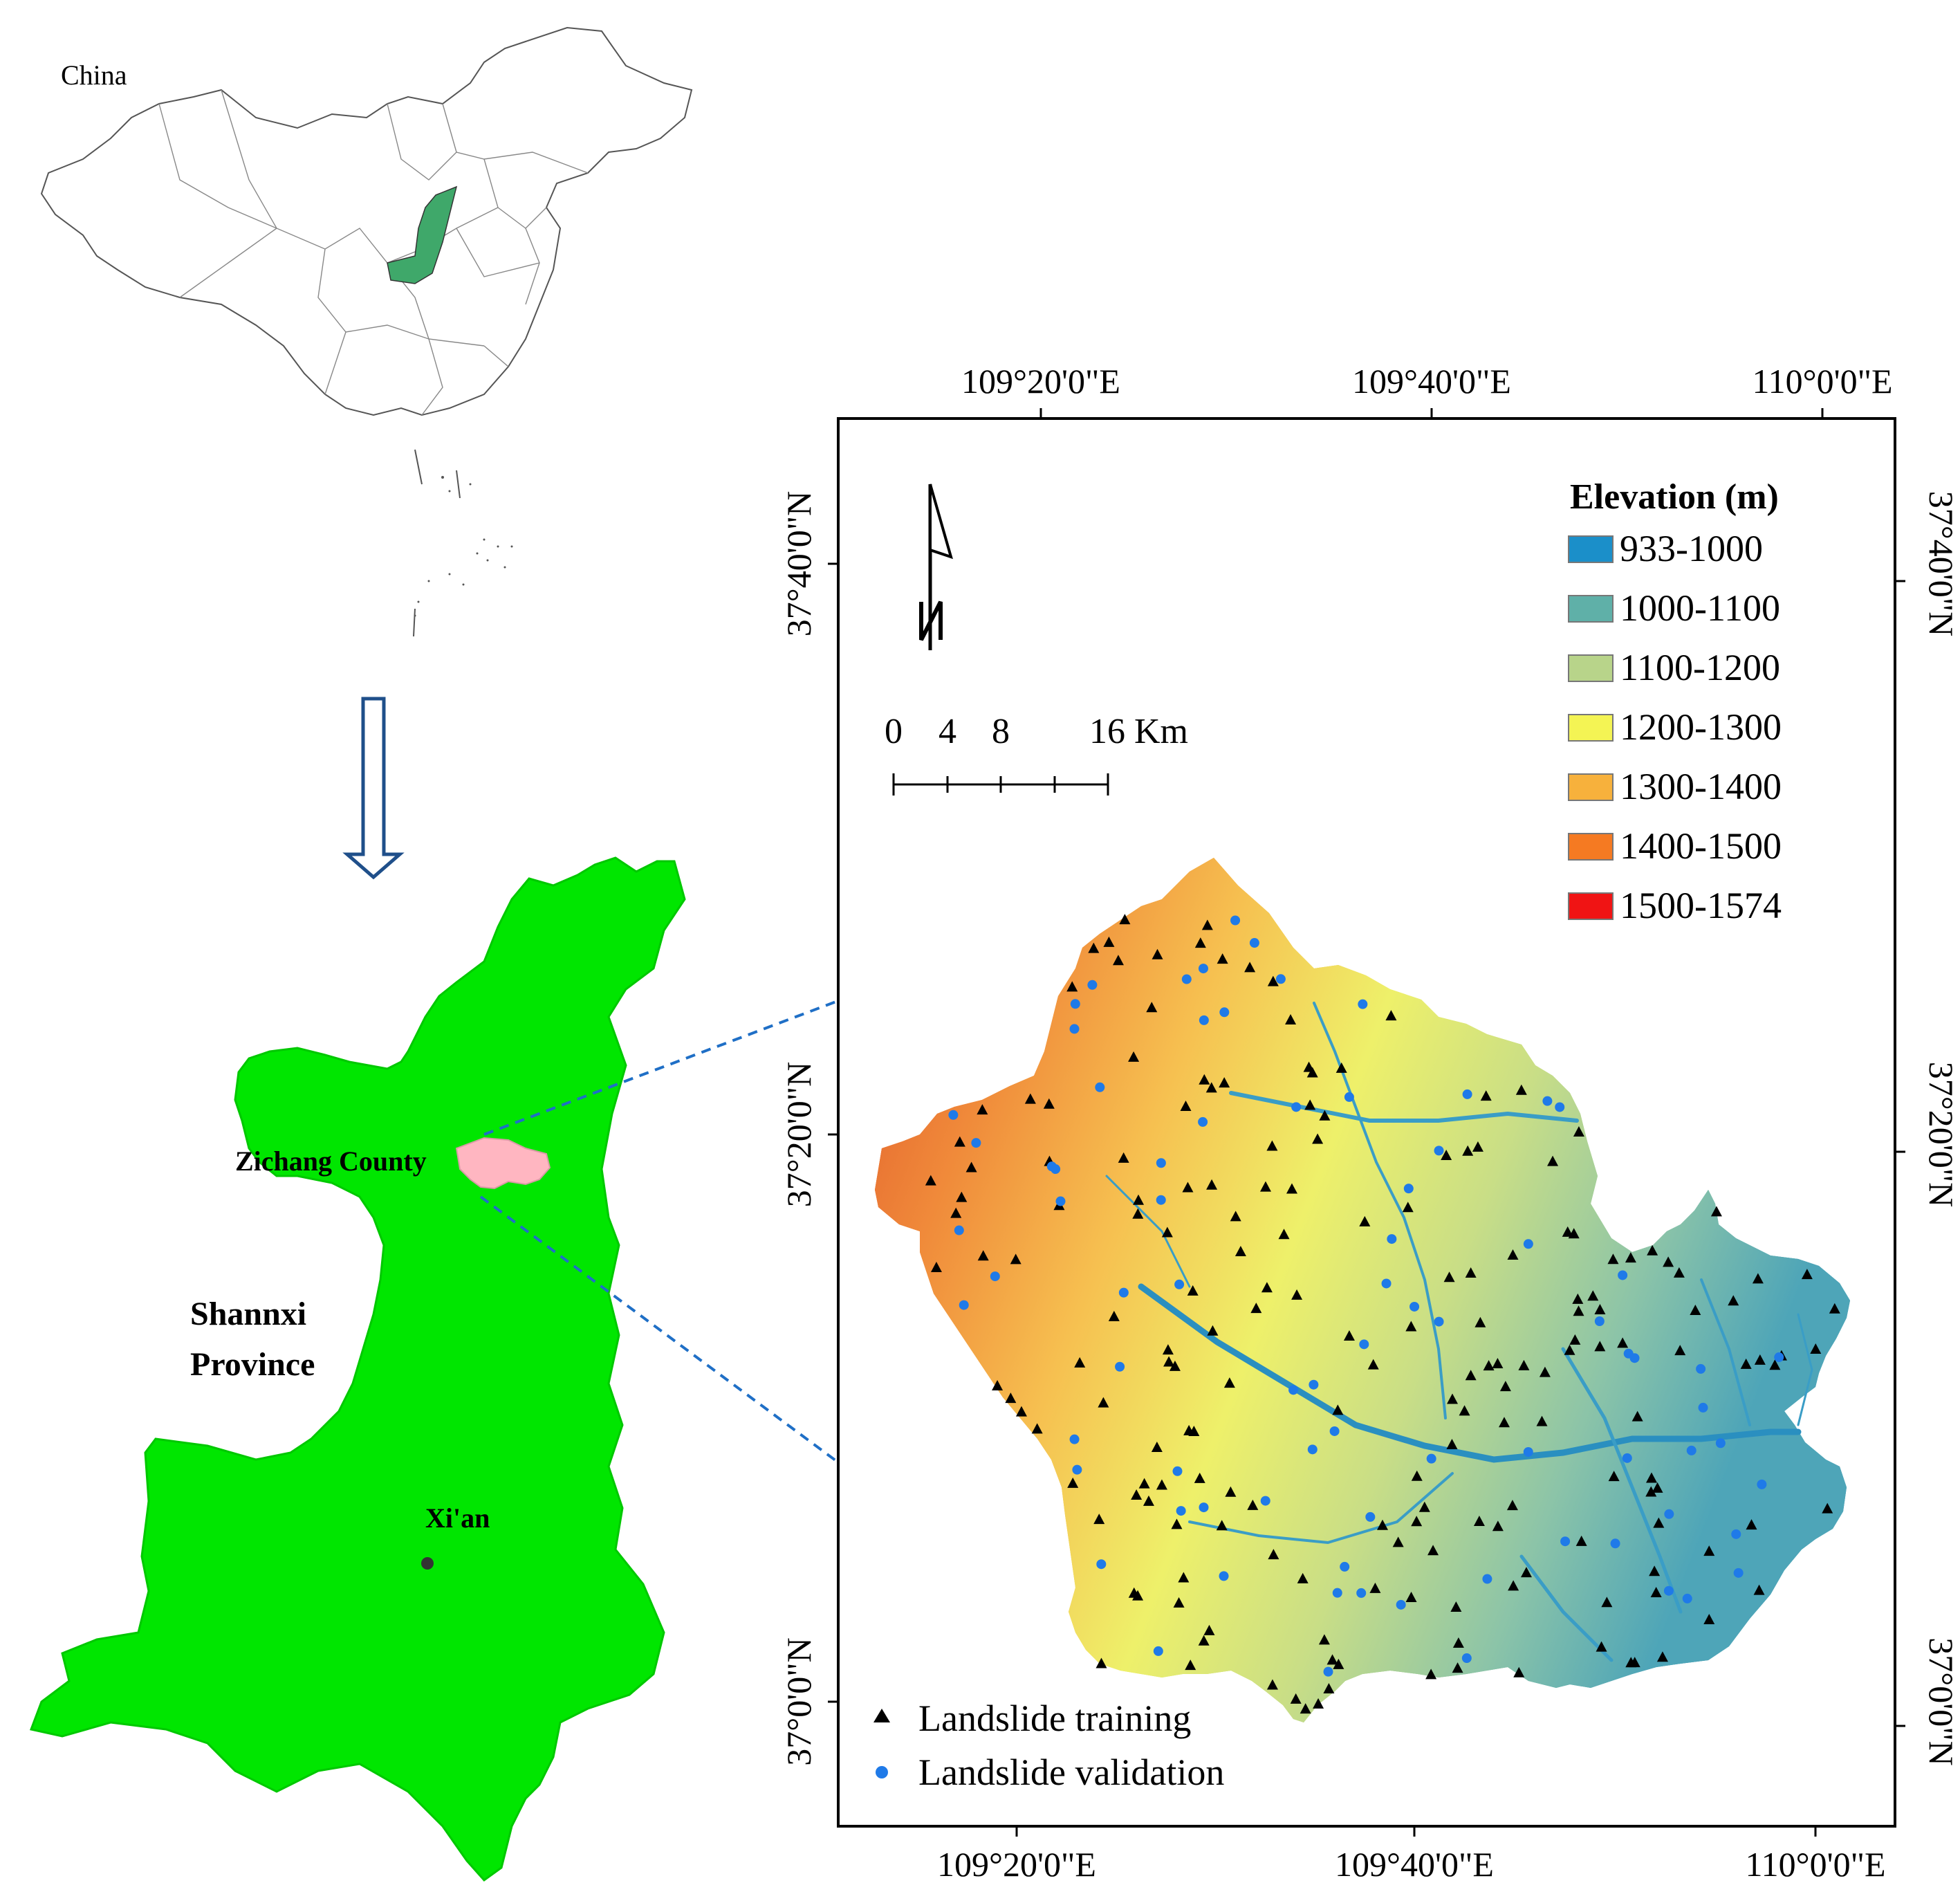 The height and width of the screenshot is (1903, 1960). What do you see at coordinates (422, 234) in the screenshot?
I see `china-shaanxi-highlight` at bounding box center [422, 234].